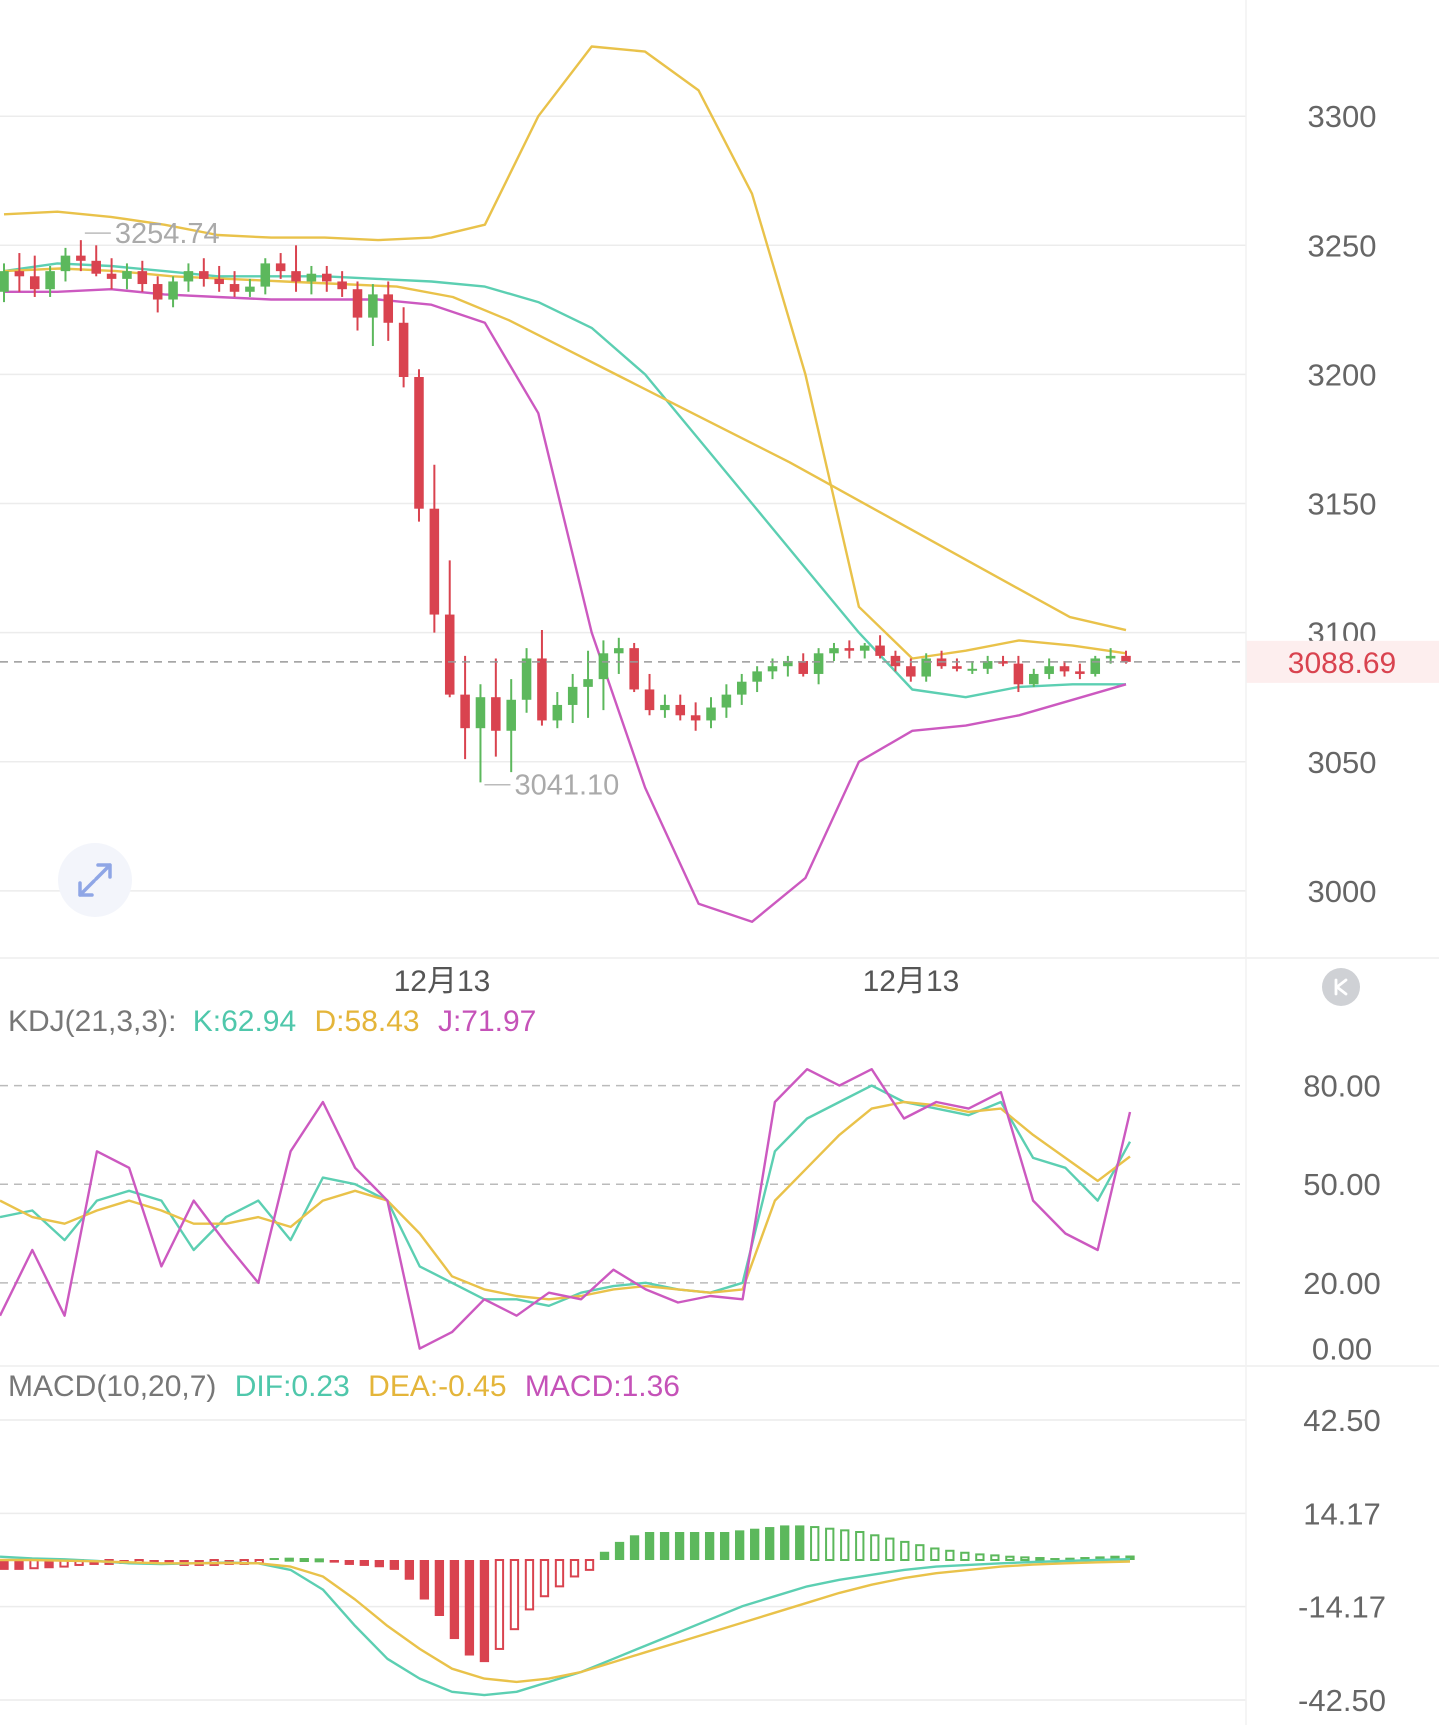 The image size is (1439, 1725). Describe the element at coordinates (565, 1621) in the screenshot. I see `macd-dea-line` at that location.